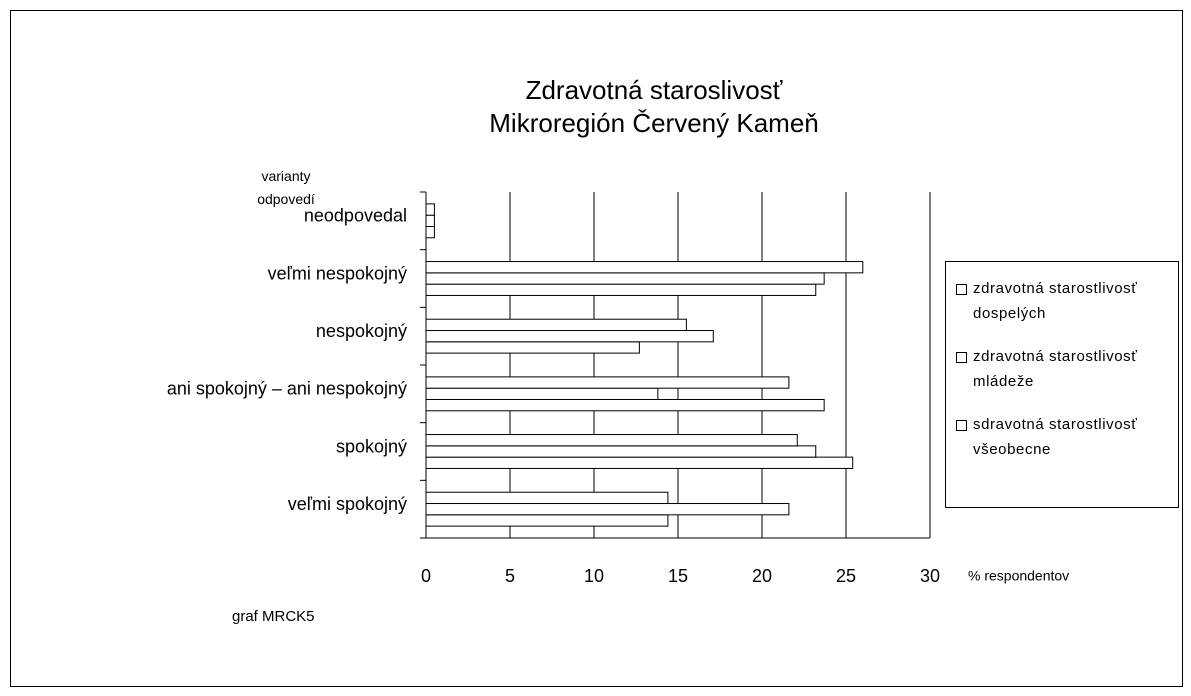 This screenshot has width=1191, height=696. I want to click on legend-entry: sdravotná starostlivosť všeobecne, so click(1065, 437).